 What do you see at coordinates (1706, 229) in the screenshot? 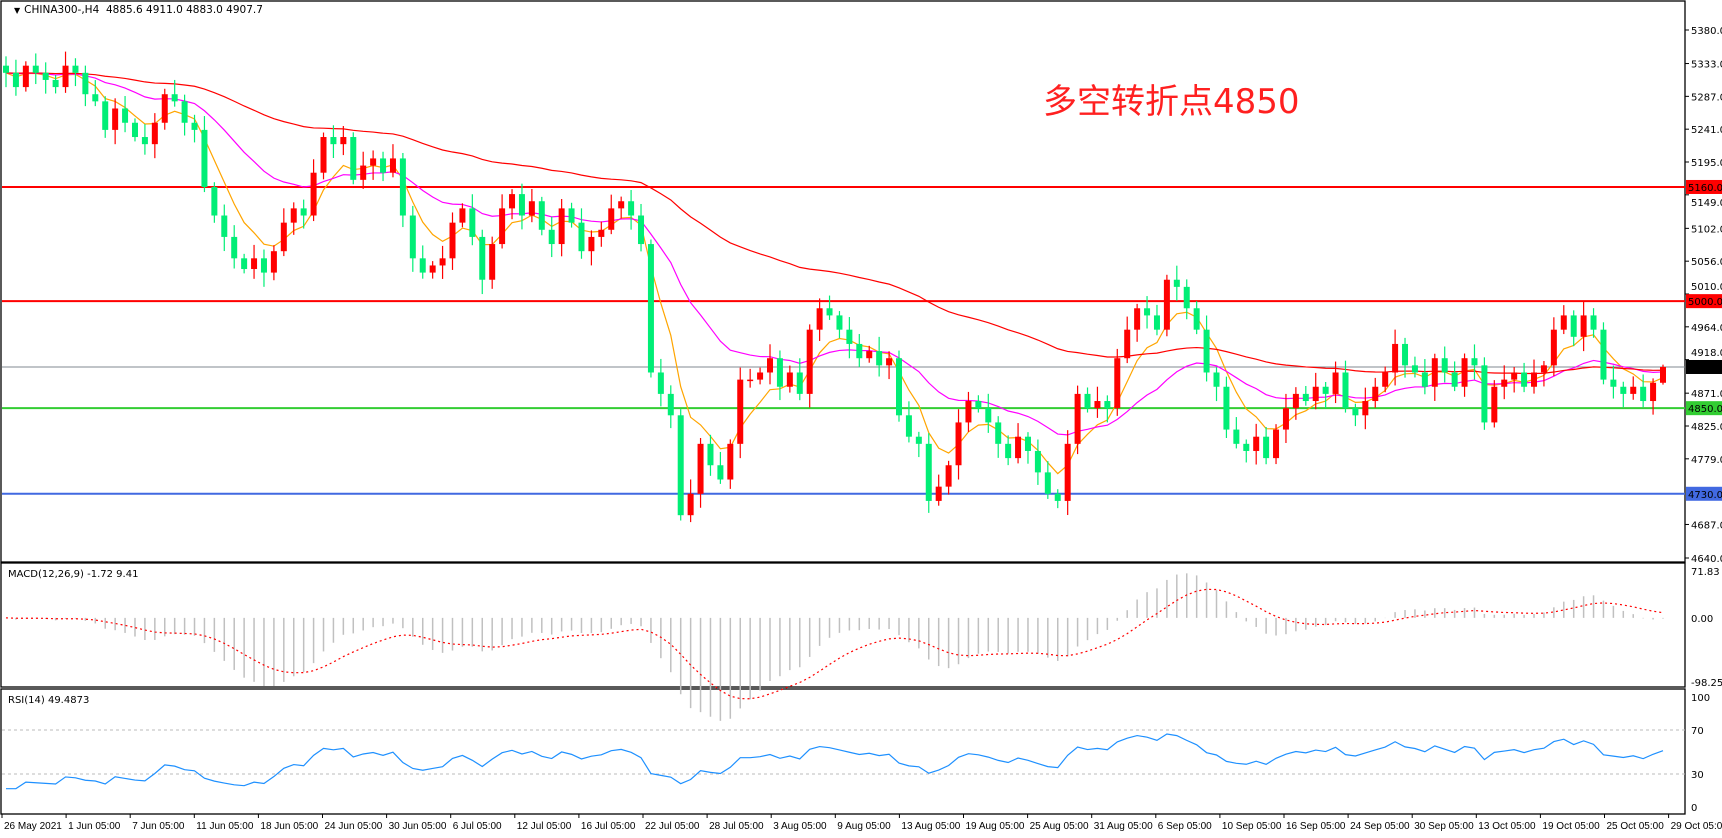
I see `price-tick-label: 5102.0` at bounding box center [1706, 229].